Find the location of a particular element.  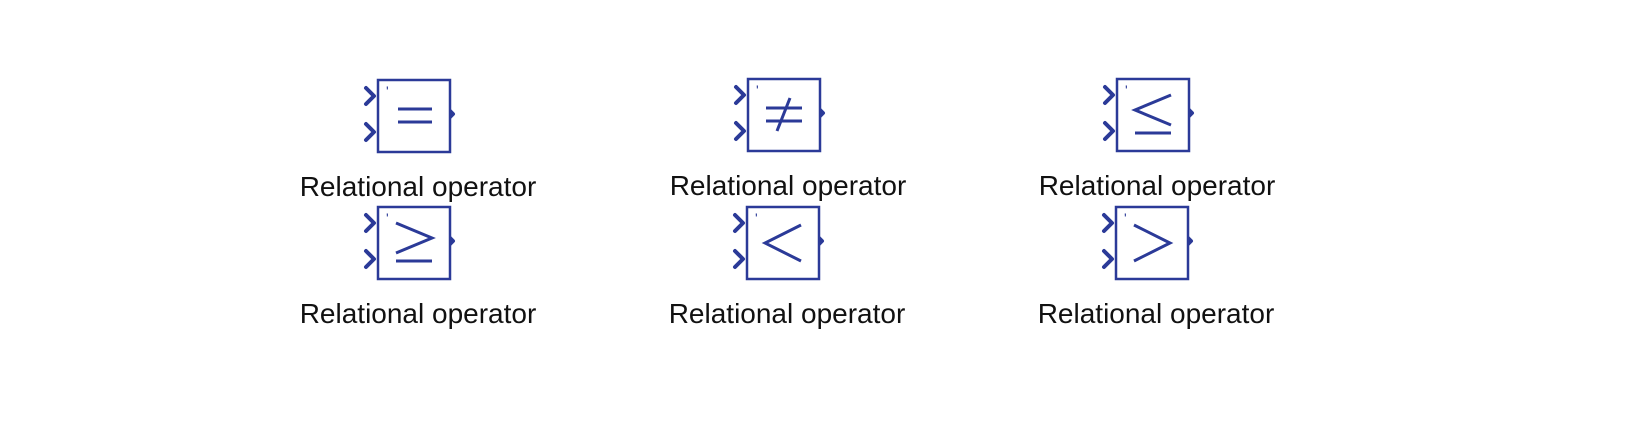

relational-operator-block-equal: ' Relational operator is located at coordinates (448, 143).